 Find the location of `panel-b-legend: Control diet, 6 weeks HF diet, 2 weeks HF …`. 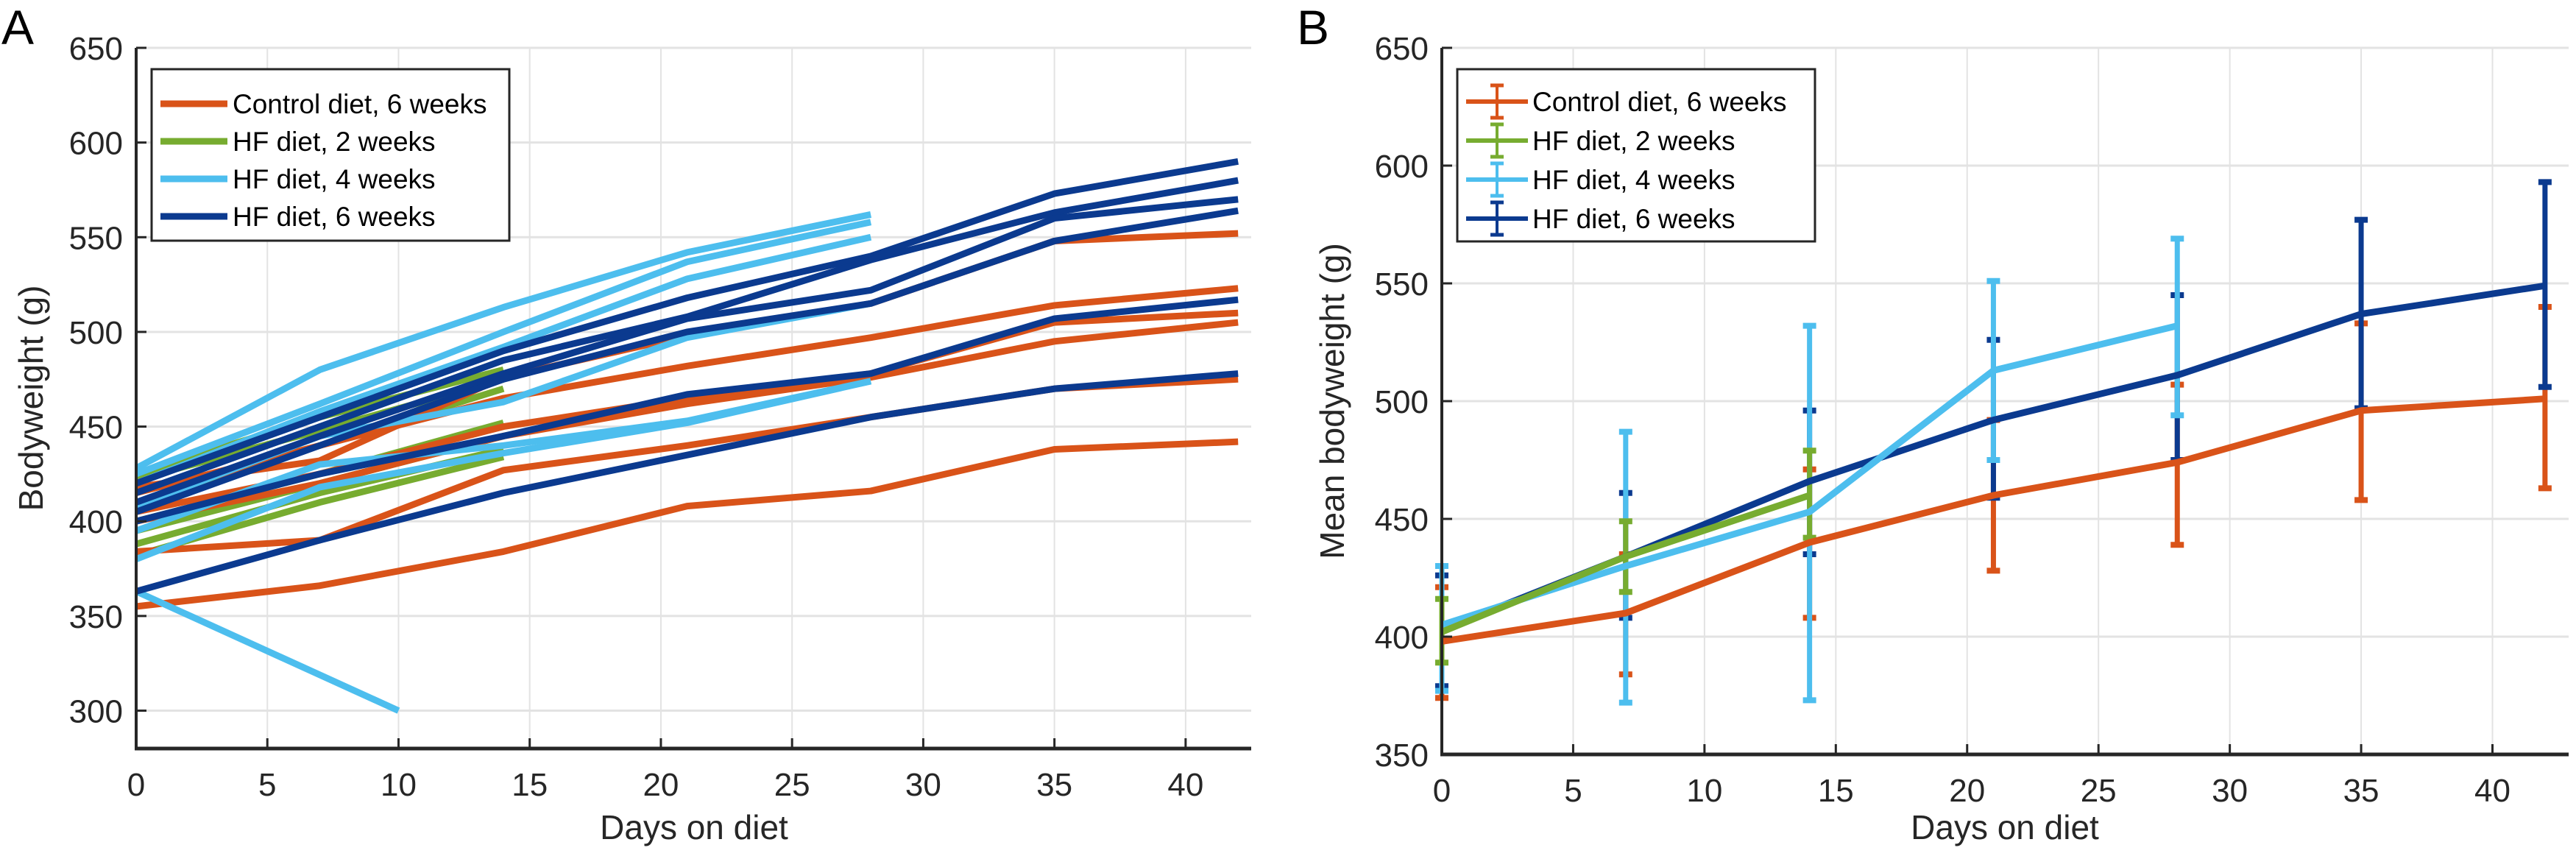

panel-b-legend: Control diet, 6 weeks HF diet, 2 weeks HF … is located at coordinates (1636, 155).